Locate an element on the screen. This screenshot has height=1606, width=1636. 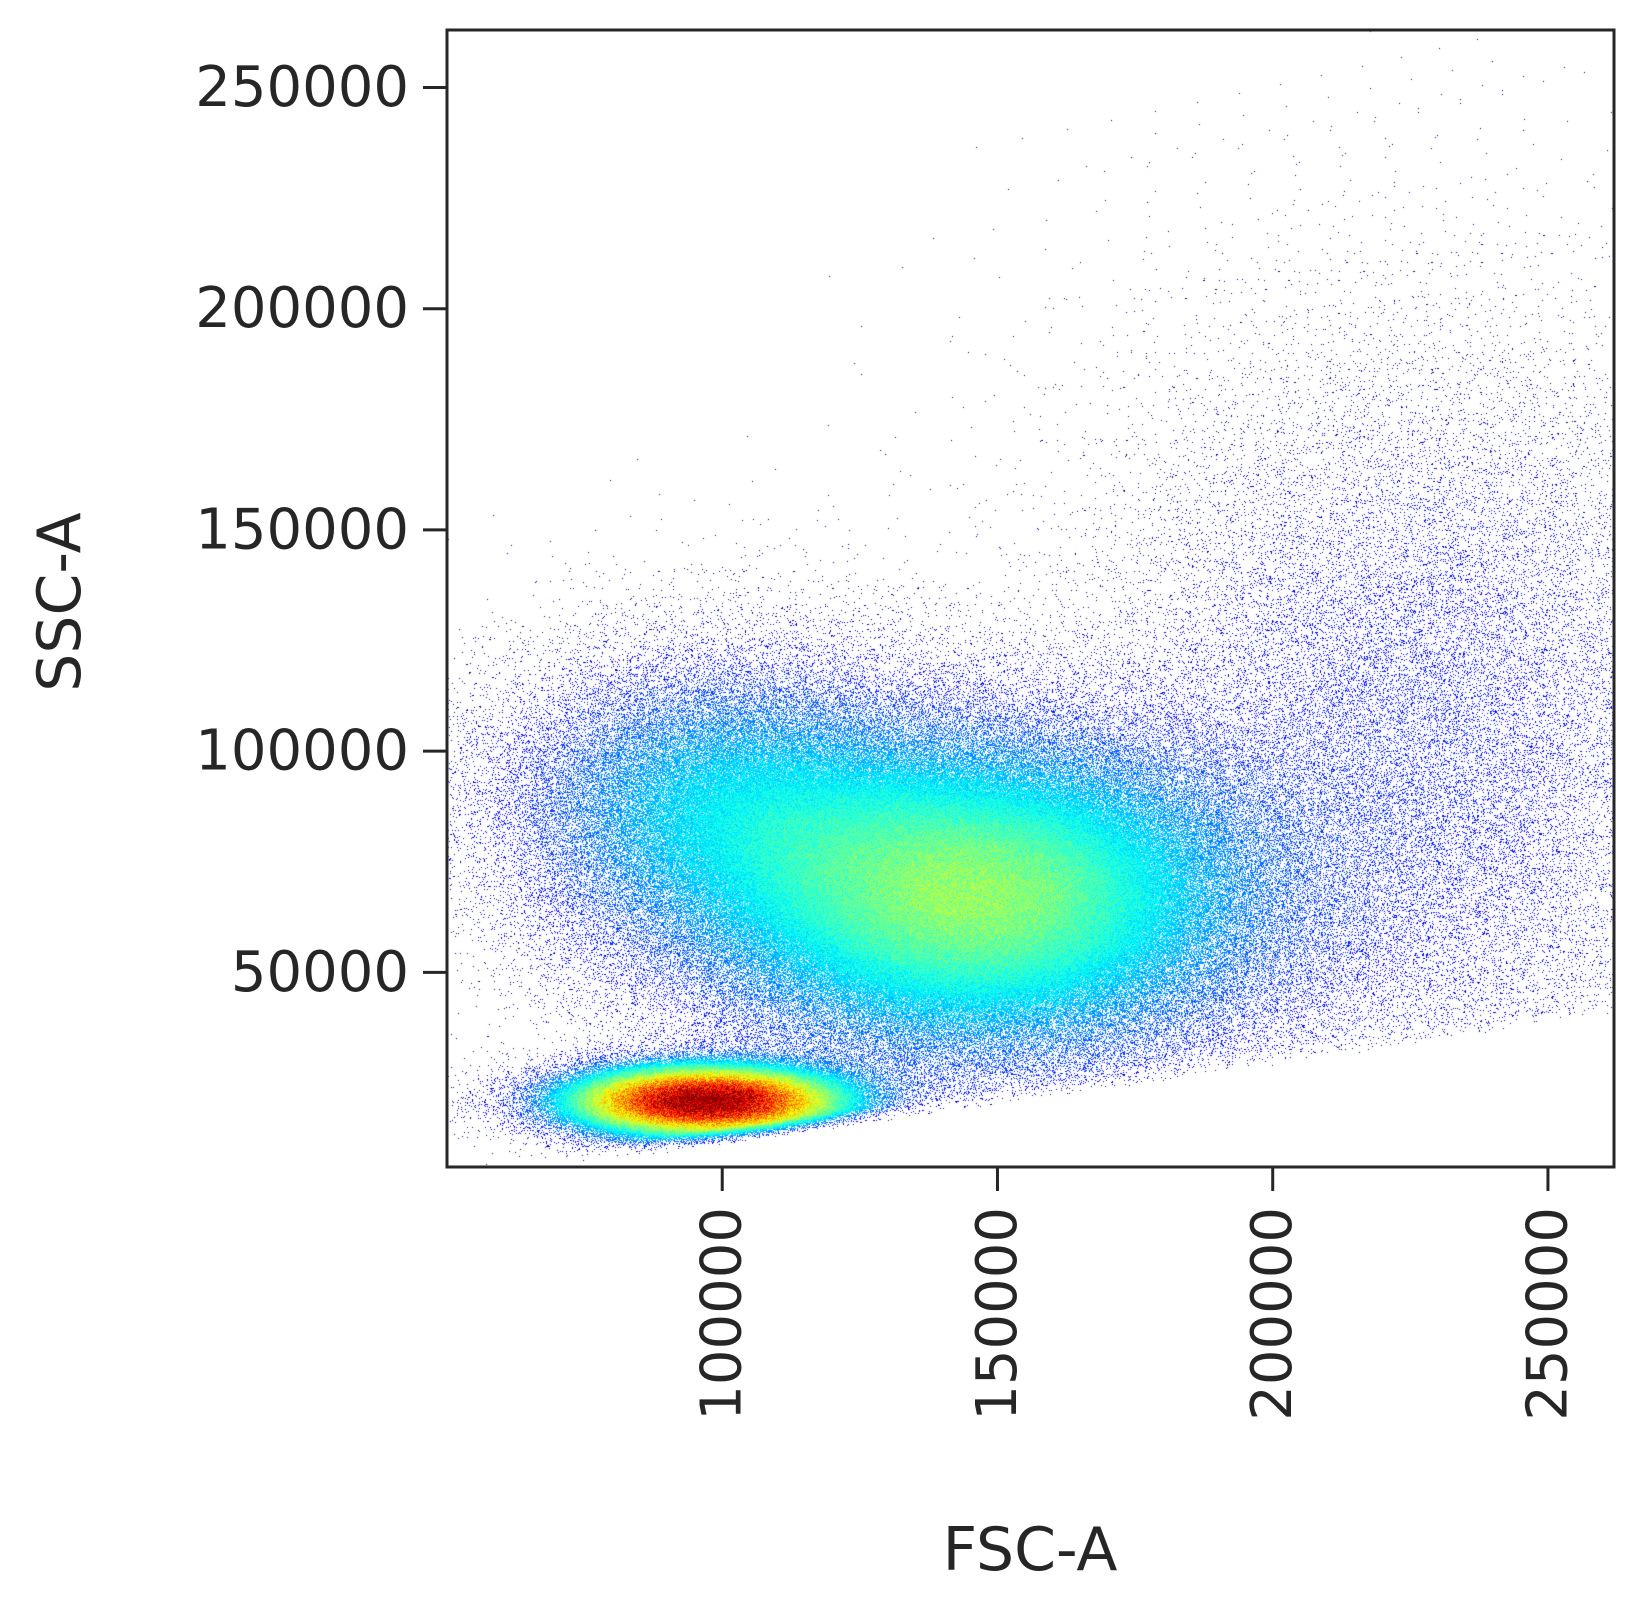
y-axis-ticks: 50000 100000 150000 200000 250000 is located at coordinates (321, 530).